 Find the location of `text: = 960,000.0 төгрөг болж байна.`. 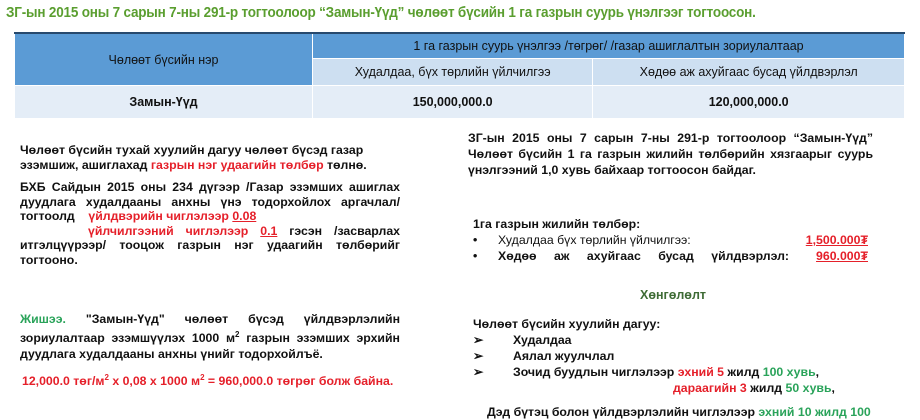

text: = 960,000.0 төгрөг болж байна. is located at coordinates (299, 381).